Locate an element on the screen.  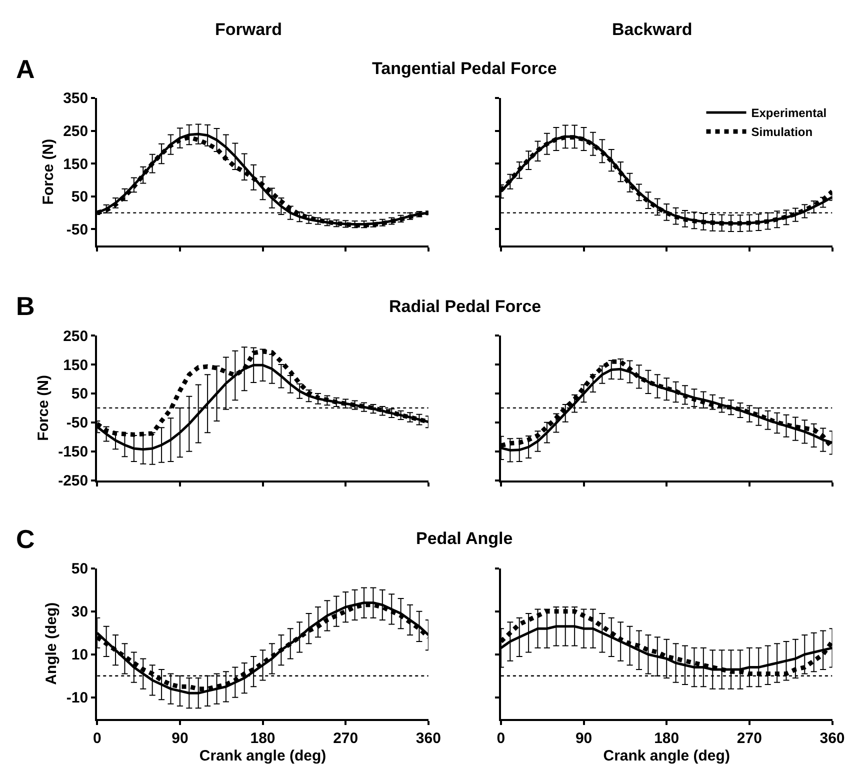
text: A is located at coordinates (25, 69).